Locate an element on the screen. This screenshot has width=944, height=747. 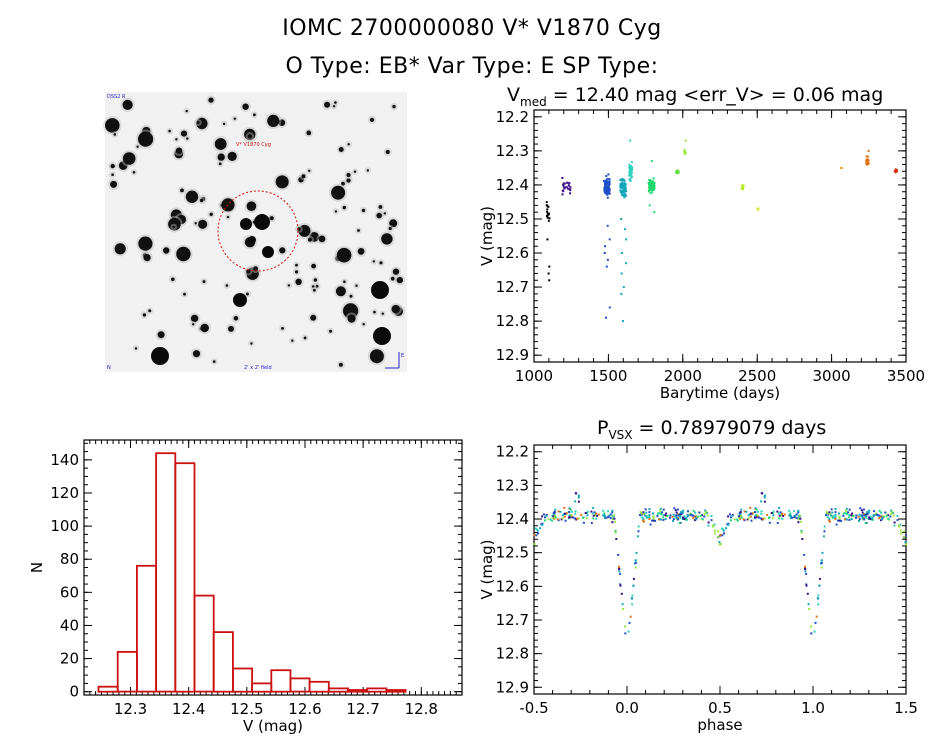
x-tick-label: 12.8 is located at coordinates (421, 709).